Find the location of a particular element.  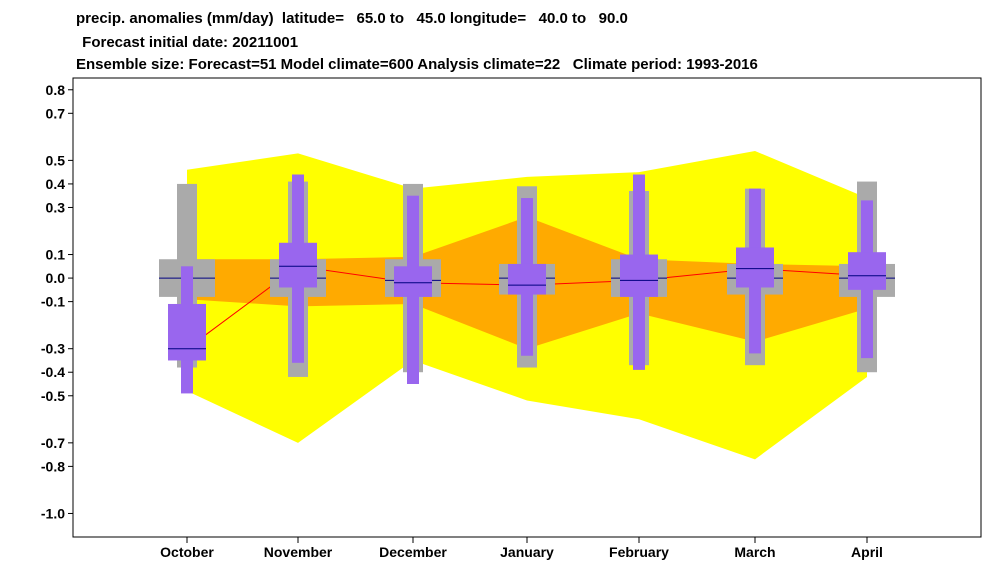

x-tick-label-march: March is located at coordinates (754, 552).